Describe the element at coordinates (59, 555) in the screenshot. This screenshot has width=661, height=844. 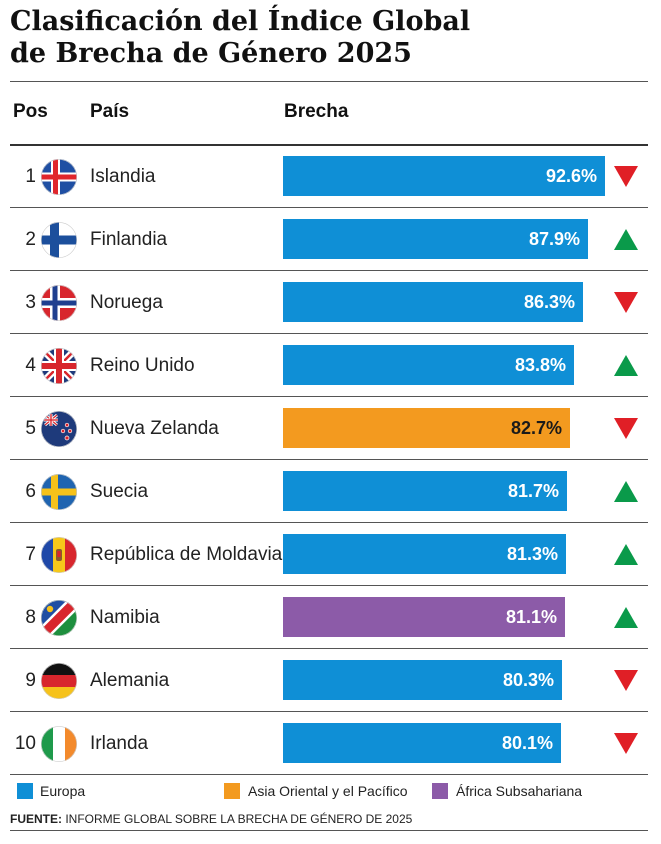
I see `moldova-flag-icon` at that location.